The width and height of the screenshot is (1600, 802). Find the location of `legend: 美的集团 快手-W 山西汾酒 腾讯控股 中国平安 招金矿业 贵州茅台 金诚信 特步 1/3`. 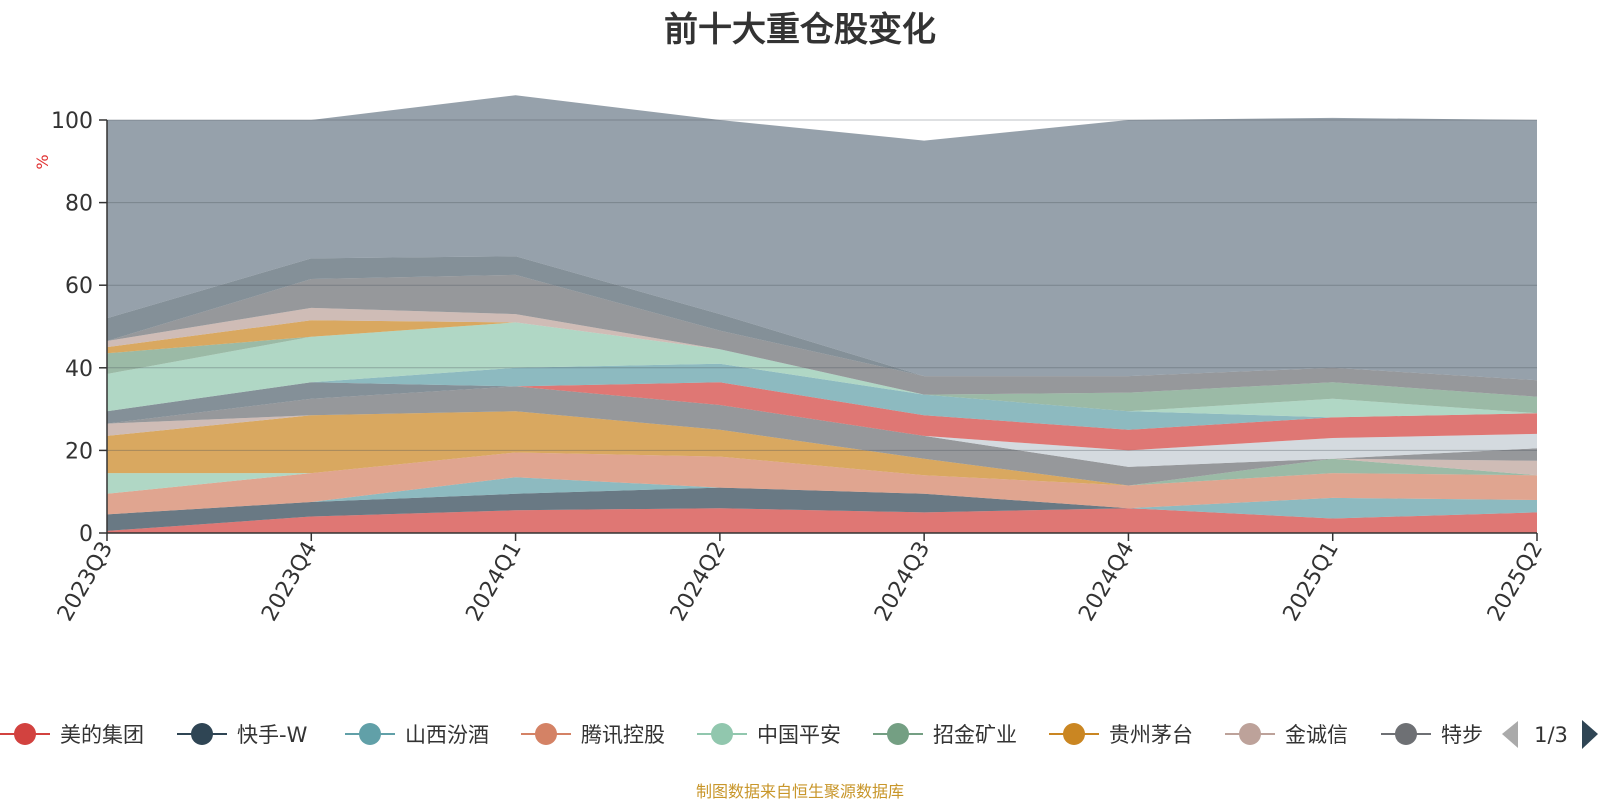

legend: 美的集团 快手-W 山西汾酒 腾讯控股 中国平安 招金矿业 贵州茅台 金诚信 特步 1/3 is located at coordinates (799, 734).